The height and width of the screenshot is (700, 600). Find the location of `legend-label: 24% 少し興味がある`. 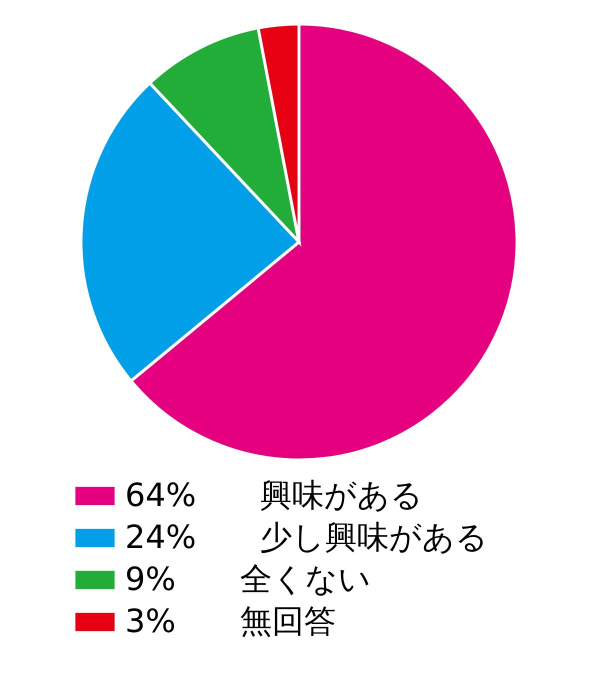

legend-label: 24% 少し興味がある is located at coordinates (306, 537).